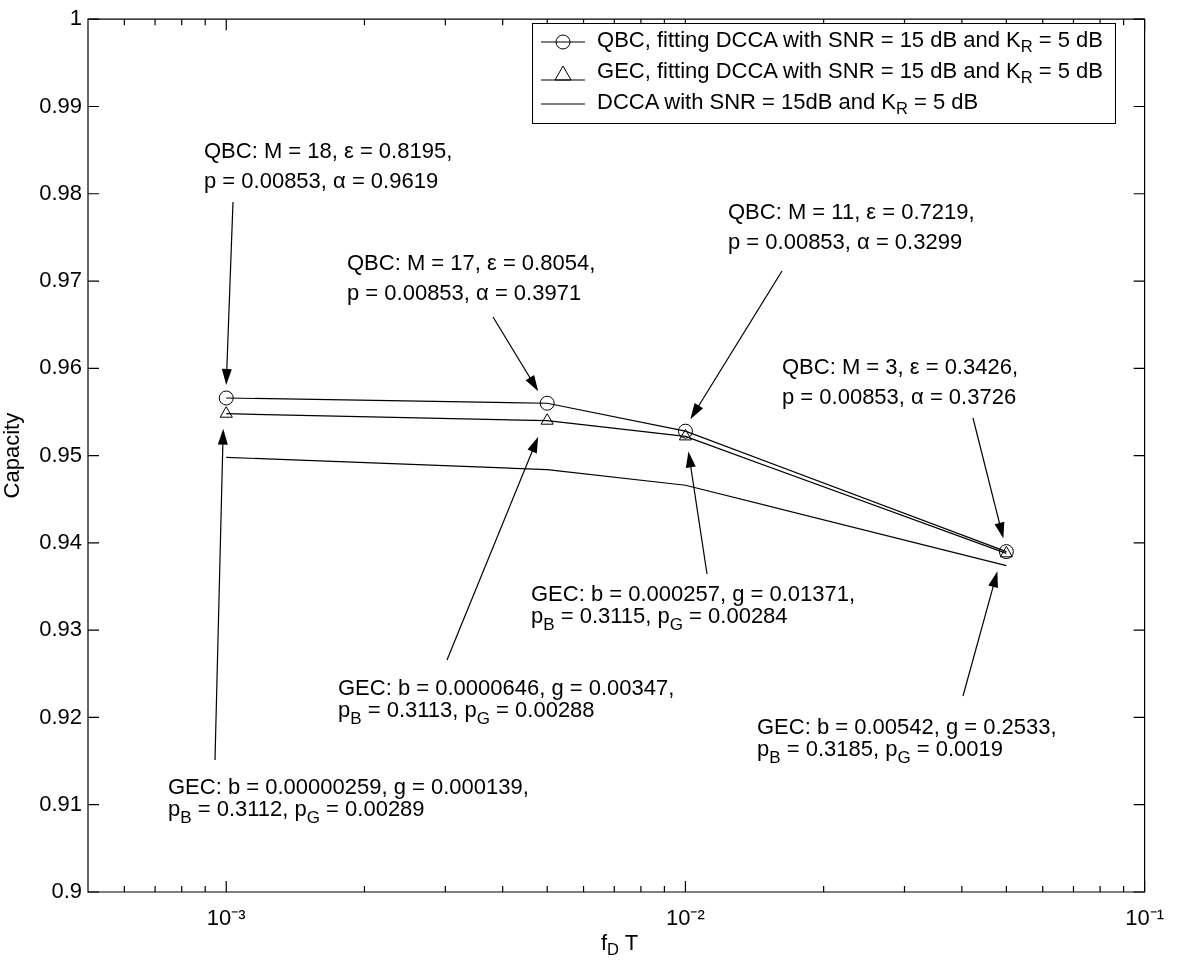 The height and width of the screenshot is (968, 1178). I want to click on annotation: QBC: M = 3, ε = 0.3426, p = 0.00853, α = 0.3726, so click(900, 382).